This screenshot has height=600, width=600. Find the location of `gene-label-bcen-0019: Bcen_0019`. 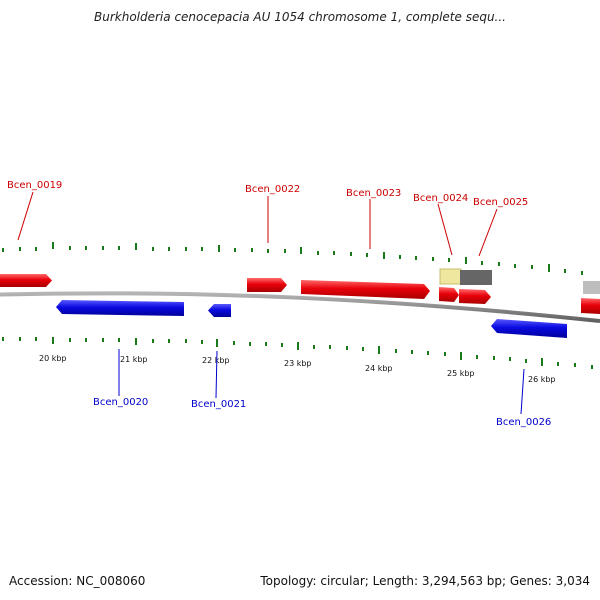

gene-label-bcen-0019: Bcen_0019 is located at coordinates (34, 185).